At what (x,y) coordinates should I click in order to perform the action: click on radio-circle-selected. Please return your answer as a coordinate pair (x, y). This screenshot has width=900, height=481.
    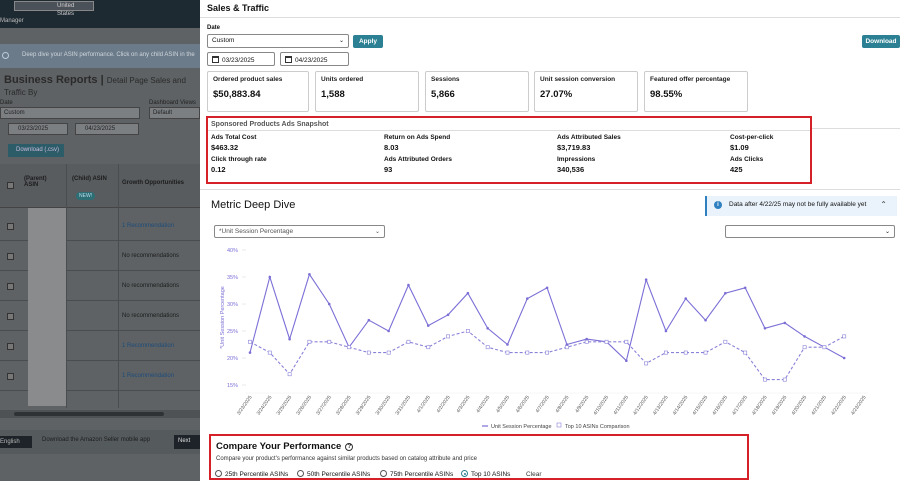
    Looking at the image, I should click on (464, 473).